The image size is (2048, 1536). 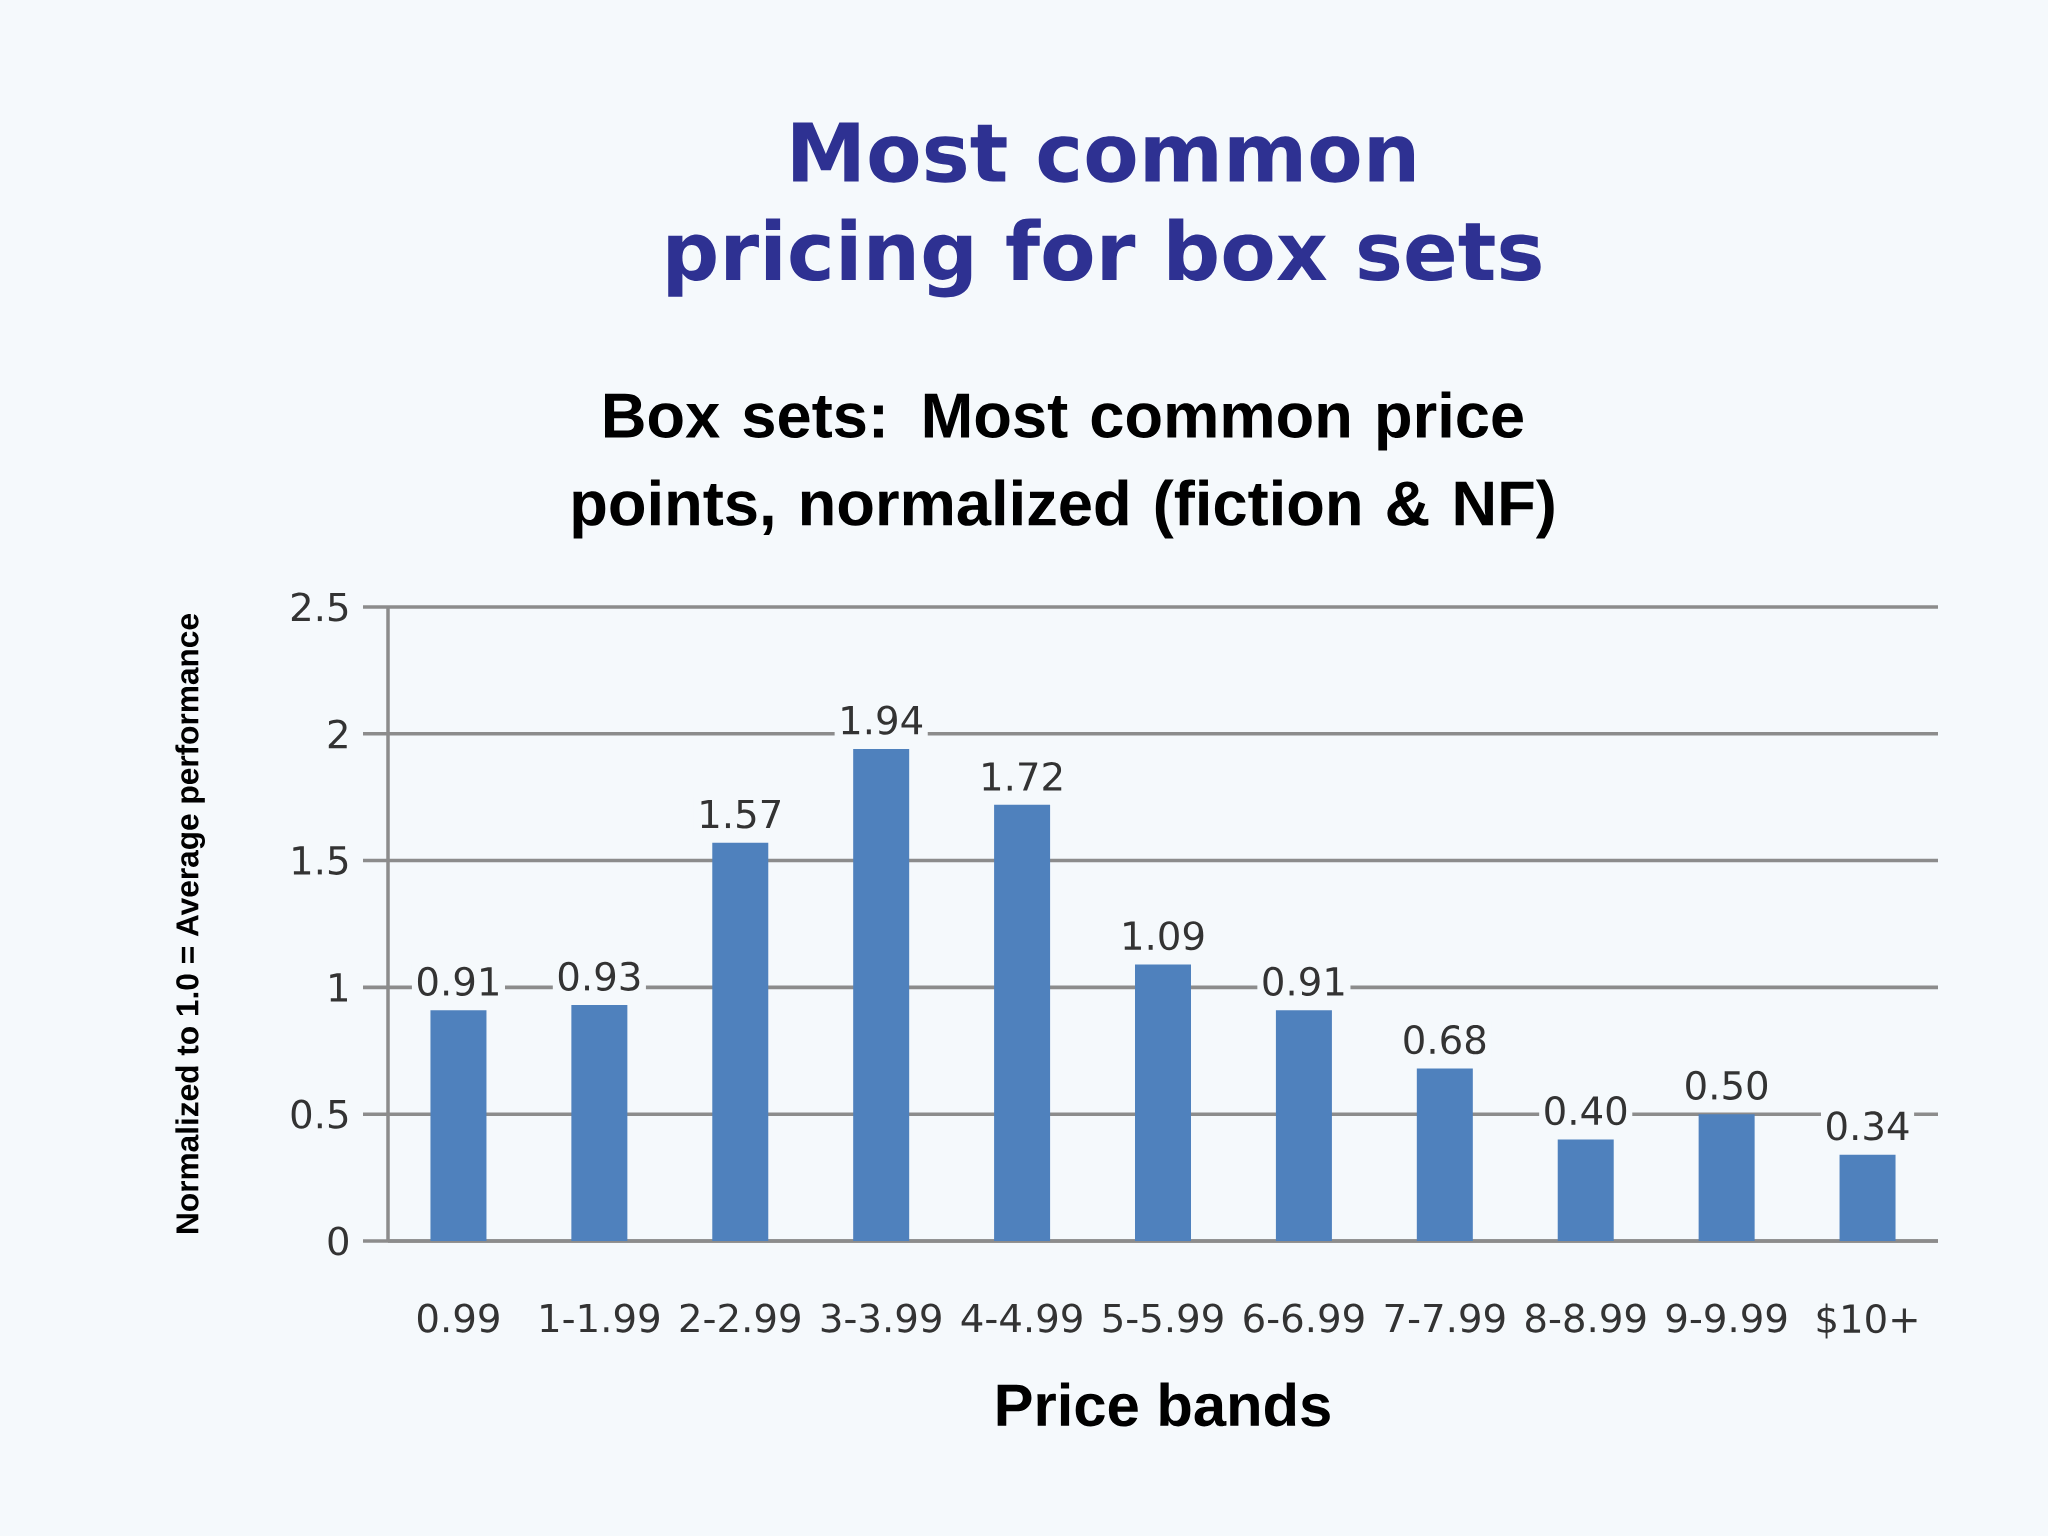 I want to click on data-label: 1.09, so click(x=1164, y=936).